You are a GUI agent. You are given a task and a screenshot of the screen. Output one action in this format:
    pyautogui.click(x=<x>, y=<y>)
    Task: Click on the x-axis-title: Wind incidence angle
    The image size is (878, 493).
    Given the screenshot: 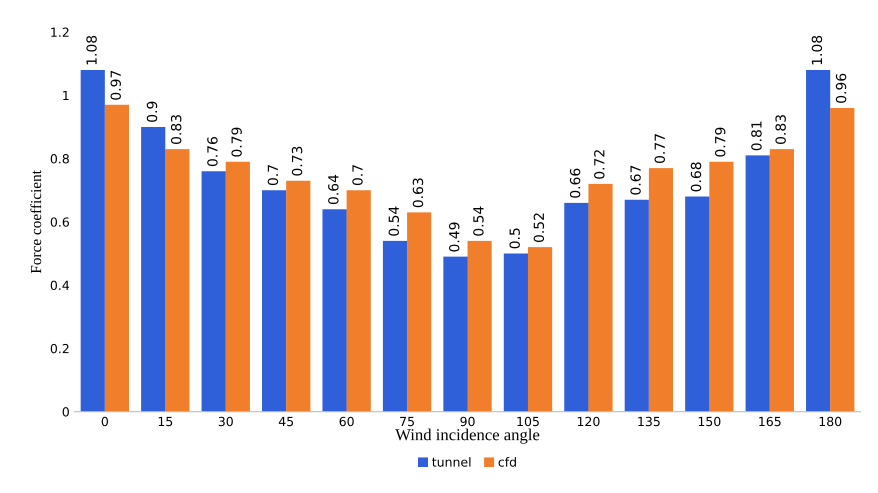 What is the action you would take?
    pyautogui.click(x=467, y=436)
    